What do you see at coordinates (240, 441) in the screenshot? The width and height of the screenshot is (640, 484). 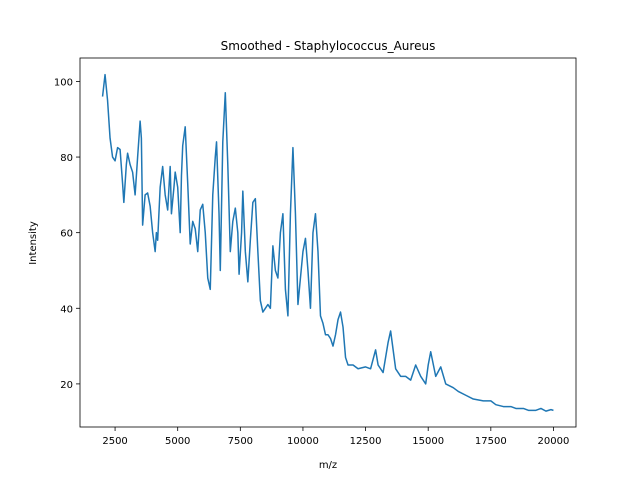 I see `x-tick-label: 7500` at bounding box center [240, 441].